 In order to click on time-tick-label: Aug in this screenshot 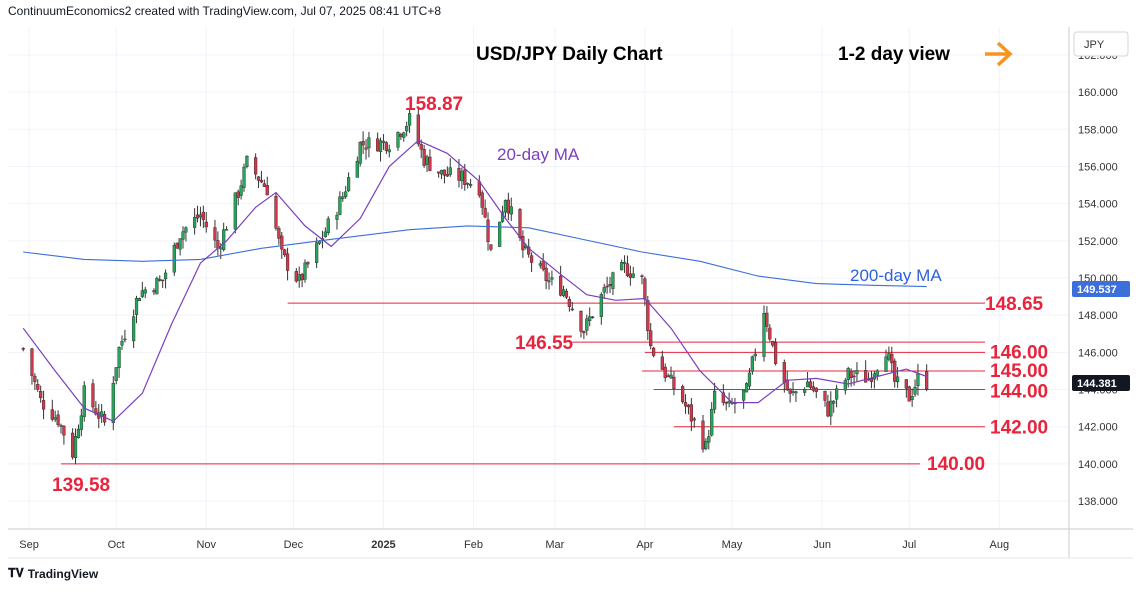, I will do `click(999, 545)`.